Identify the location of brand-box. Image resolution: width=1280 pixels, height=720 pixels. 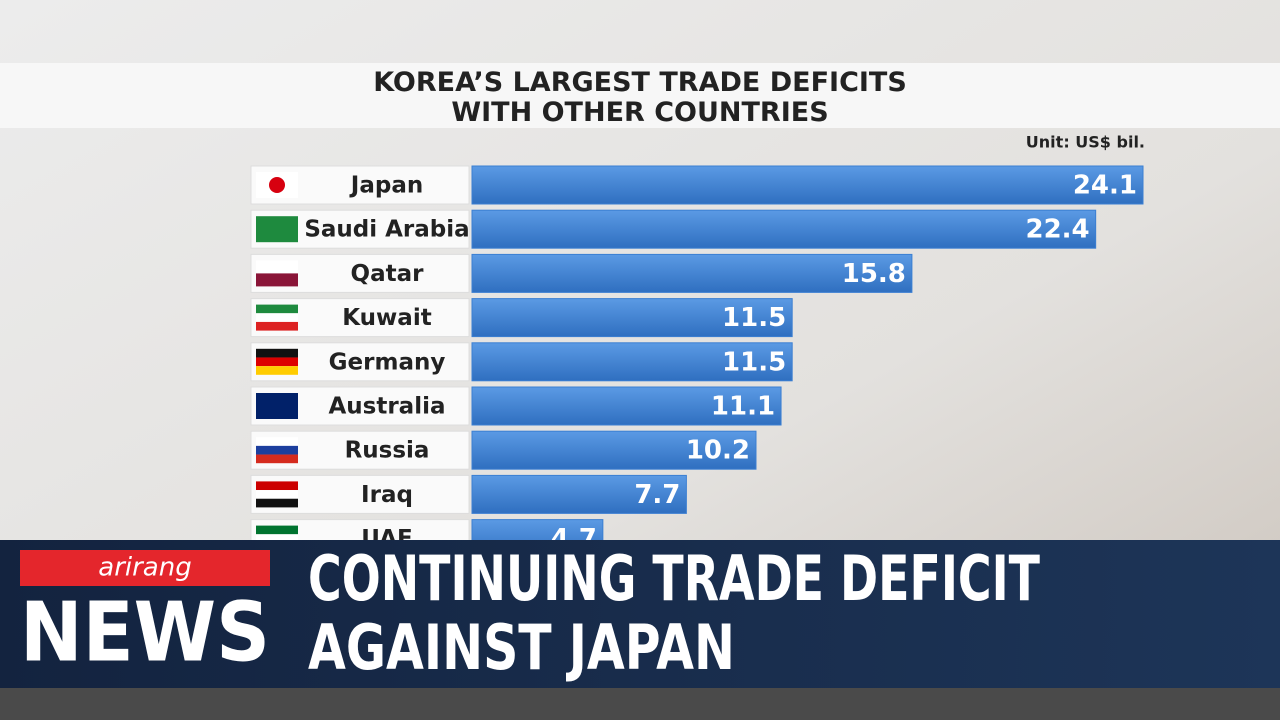
(145, 568).